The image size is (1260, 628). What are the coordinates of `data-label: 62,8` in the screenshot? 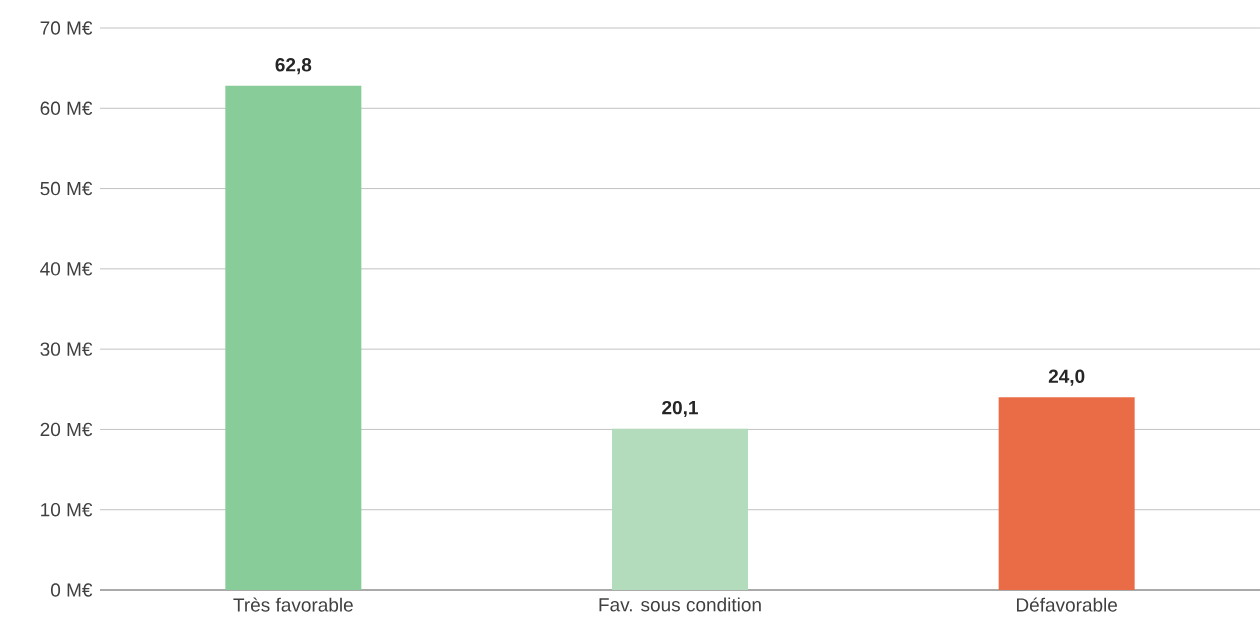 It's located at (293, 66).